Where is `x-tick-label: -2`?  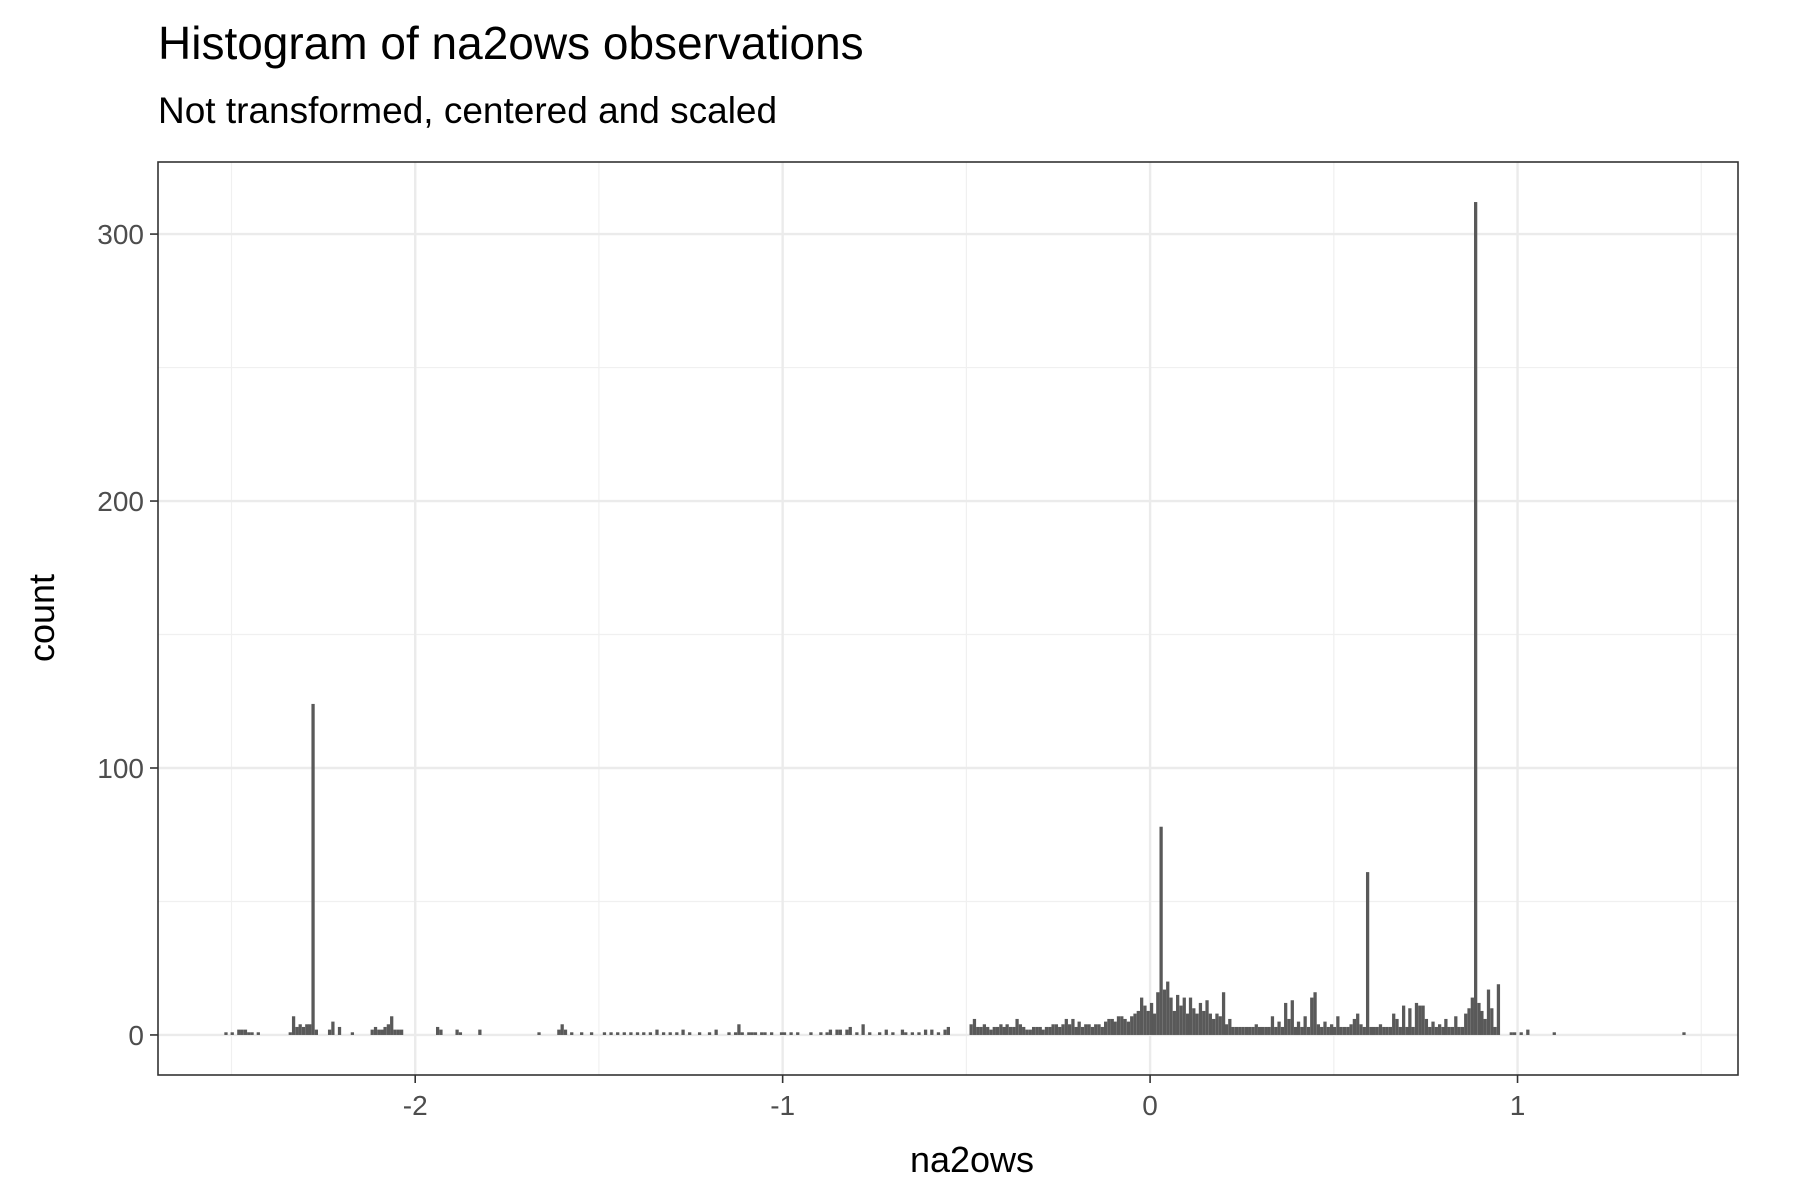
x-tick-label: -2 is located at coordinates (415, 1105).